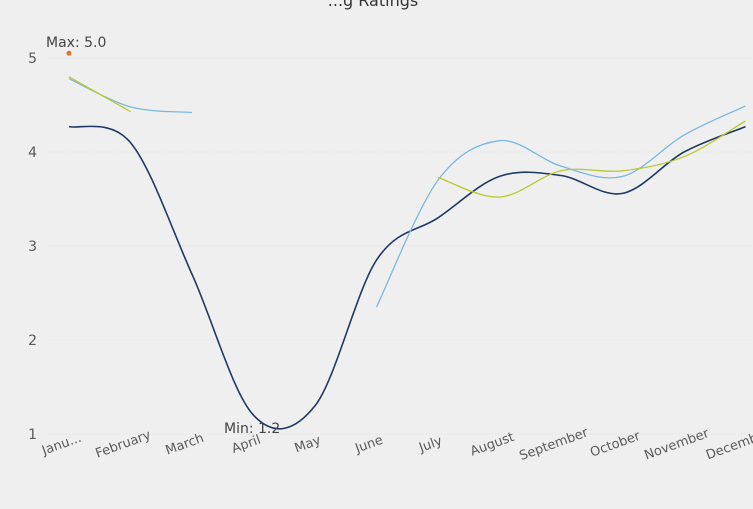 This screenshot has height=509, width=753. Describe the element at coordinates (185, 445) in the screenshot. I see `x-tick-label: March` at that location.